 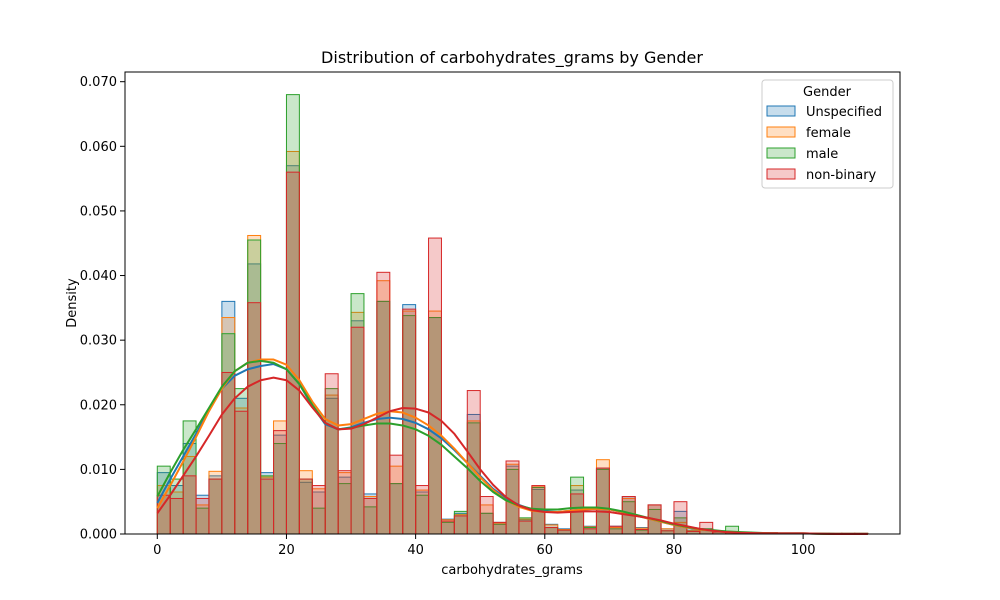 What do you see at coordinates (512, 570) in the screenshot?
I see `x-axis-label: carbohydrates_grams` at bounding box center [512, 570].